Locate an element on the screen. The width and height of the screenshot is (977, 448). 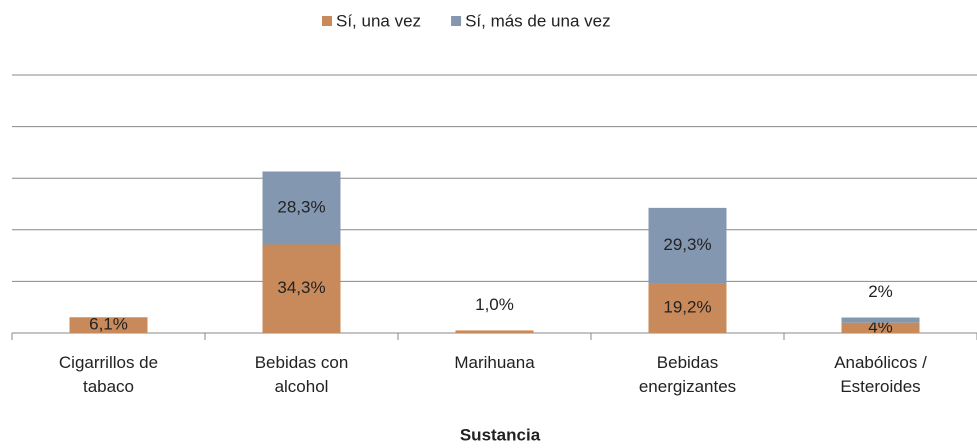
x-tick-label: Cigarrillos de tabaco is located at coordinates (108, 374).